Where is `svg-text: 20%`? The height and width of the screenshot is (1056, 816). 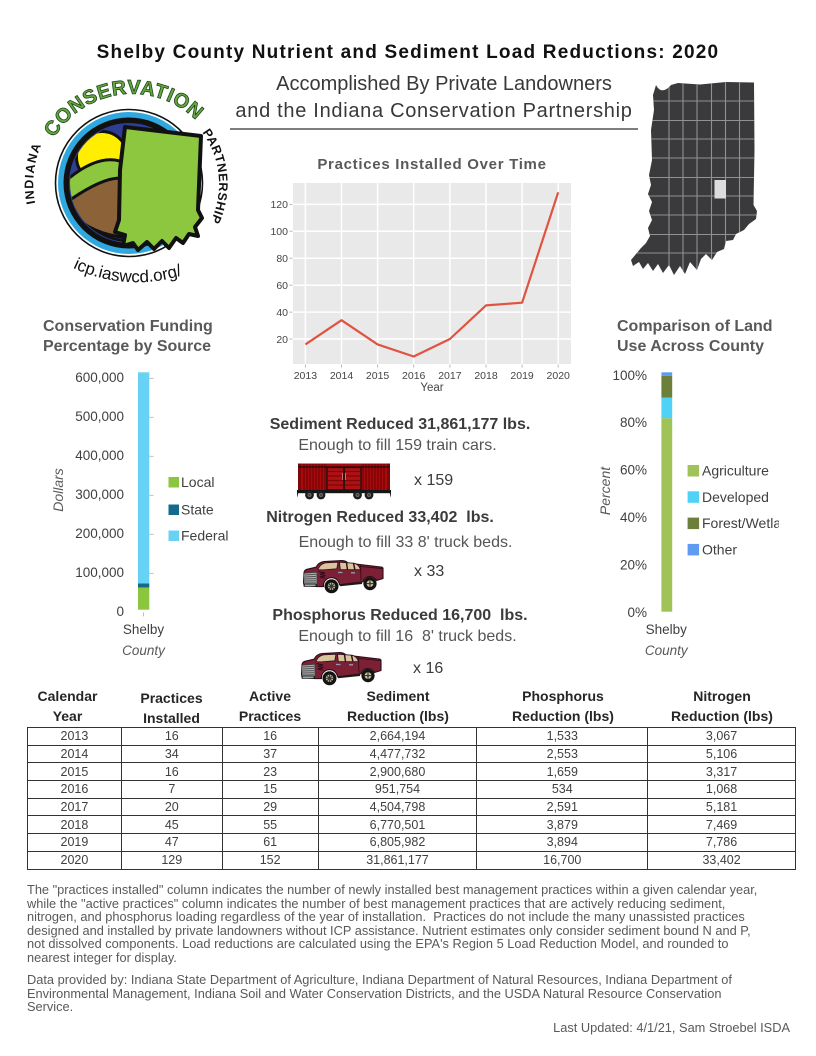 svg-text: 20% is located at coordinates (633, 565).